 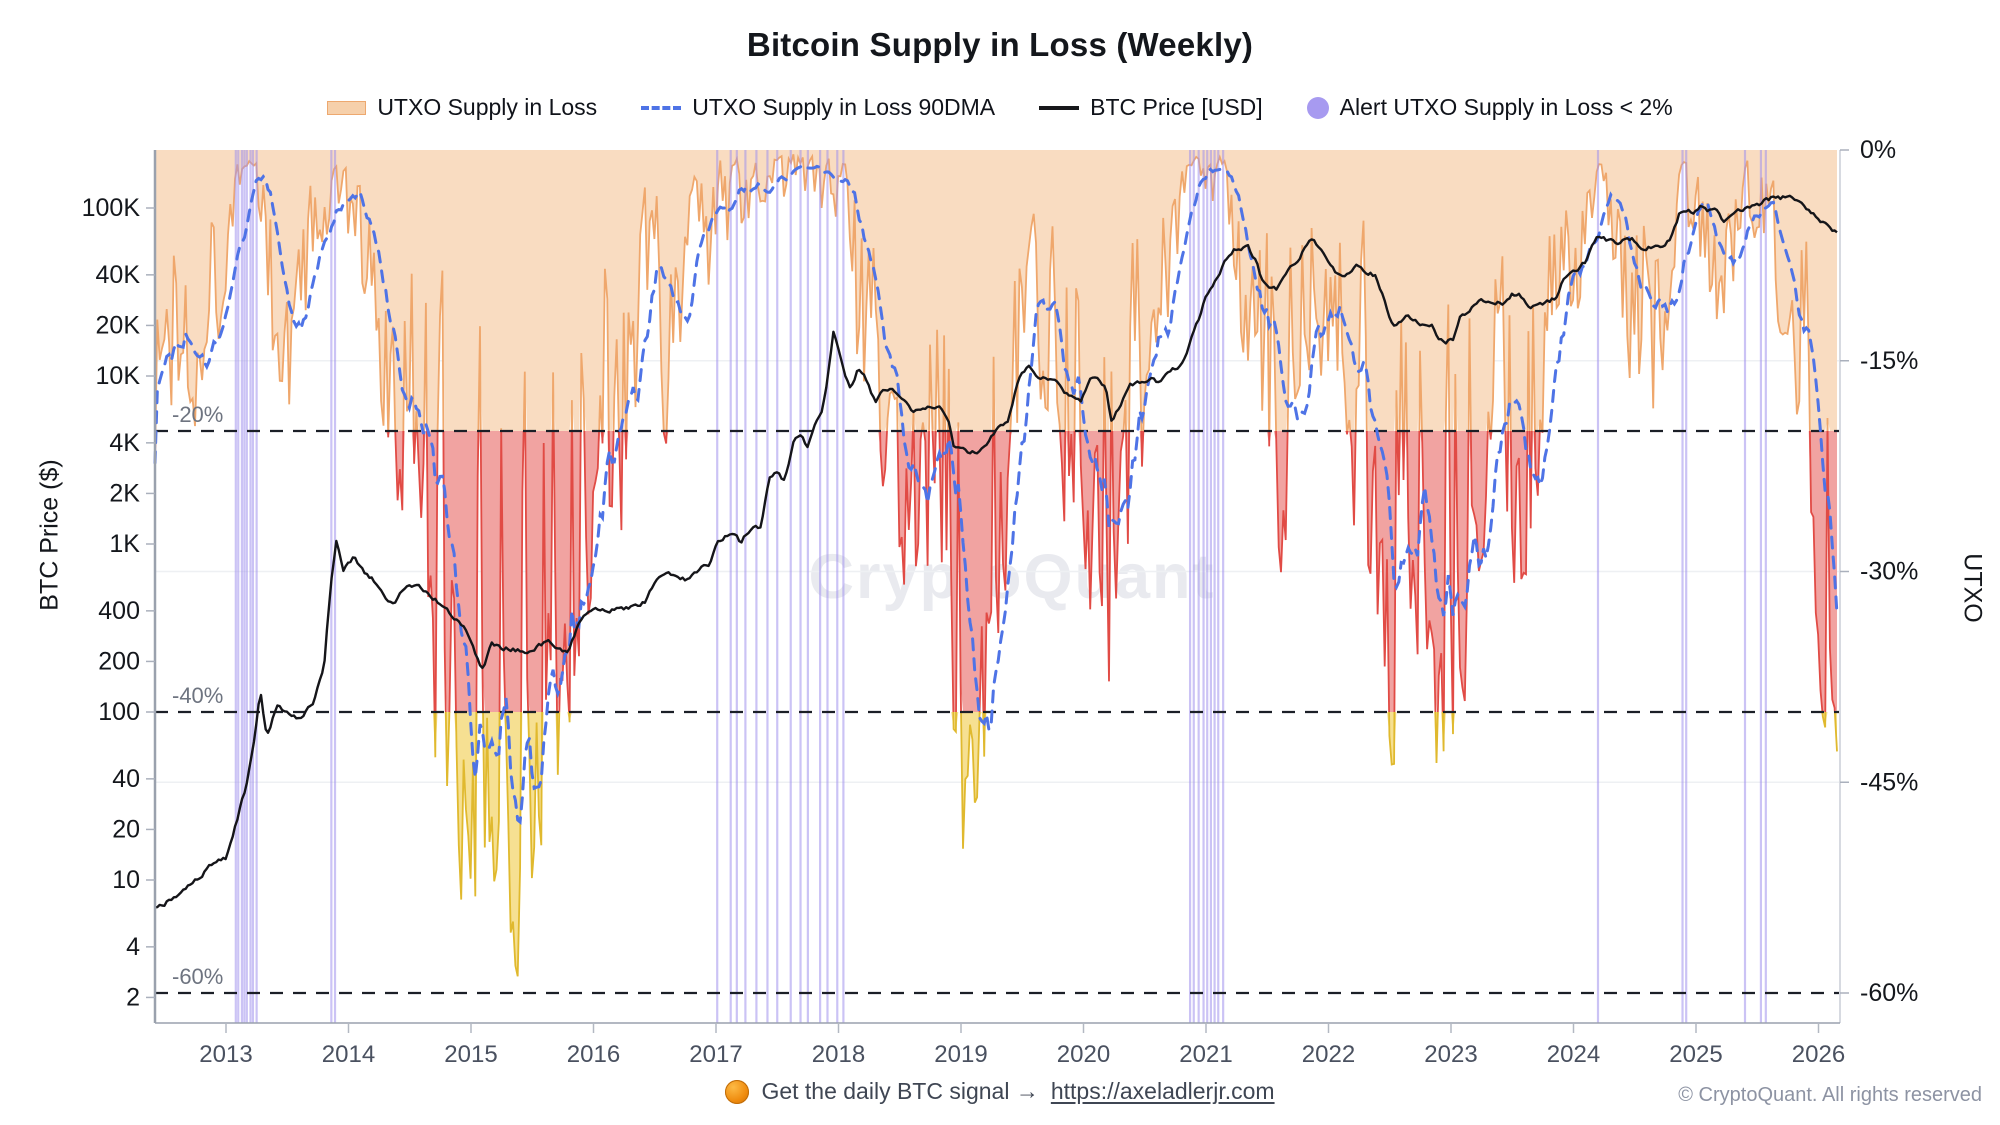 What do you see at coordinates (1818, 1054) in the screenshot?
I see `x-tick-label: 2026` at bounding box center [1818, 1054].